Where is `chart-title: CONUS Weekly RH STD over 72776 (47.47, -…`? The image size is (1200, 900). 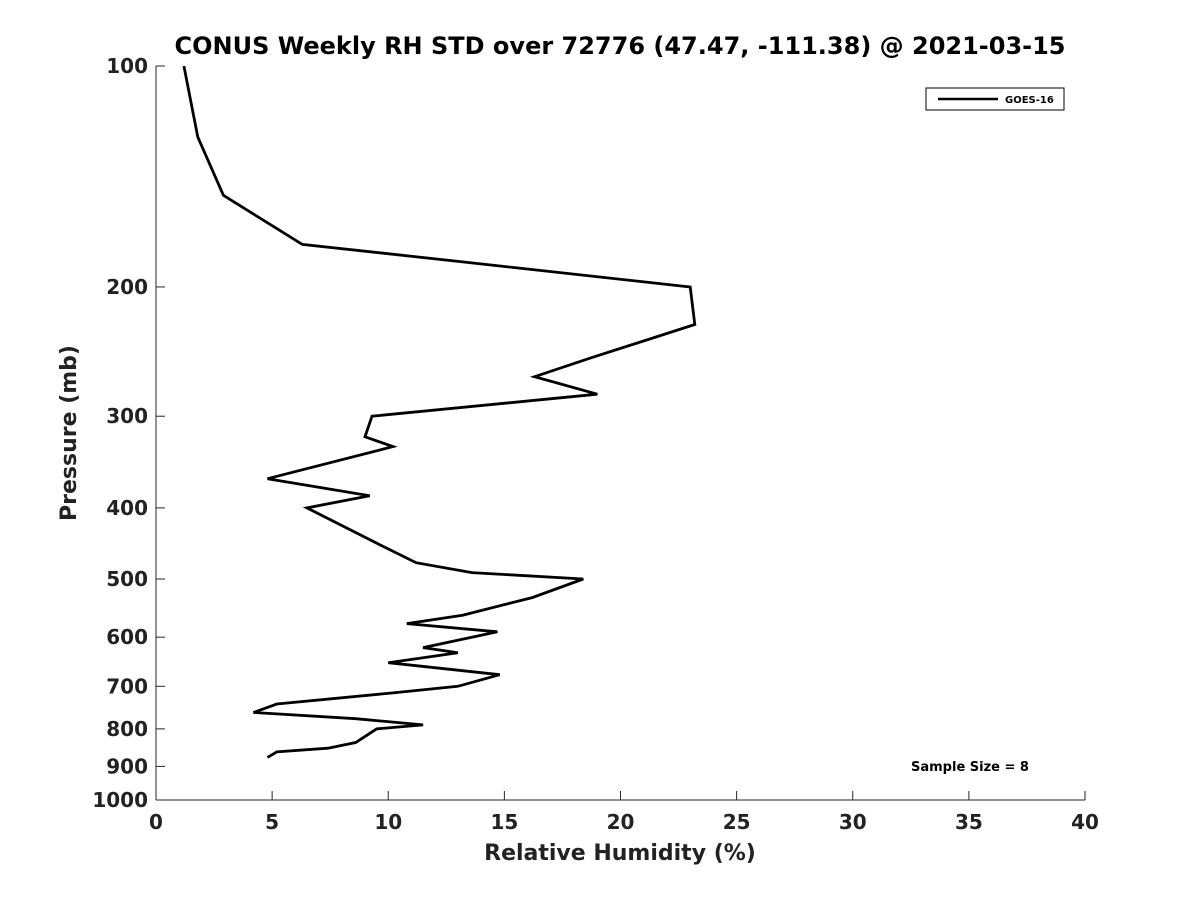
chart-title: CONUS Weekly RH STD over 72776 (47.47, -… is located at coordinates (619, 46).